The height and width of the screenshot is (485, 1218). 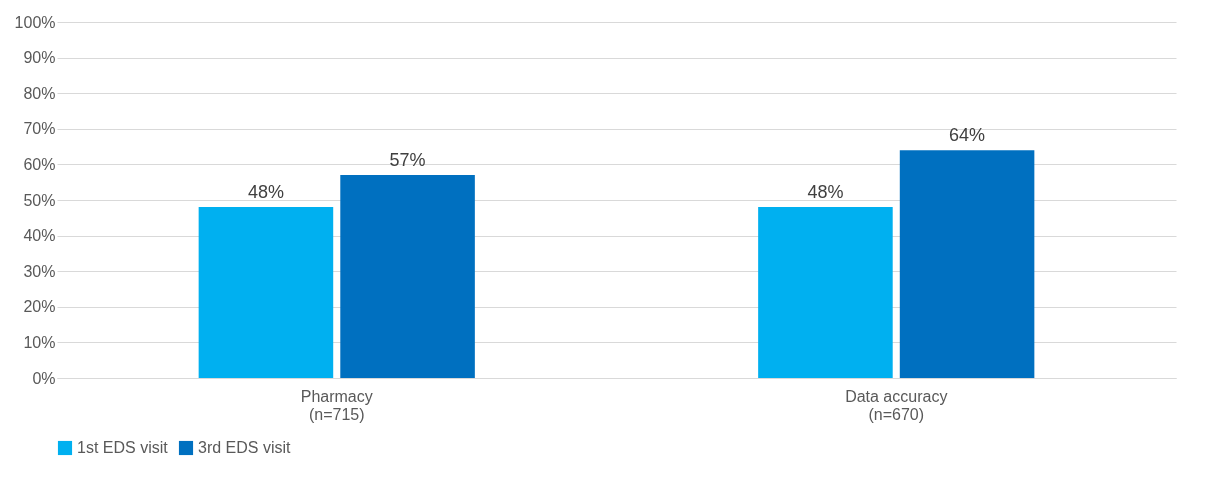 What do you see at coordinates (39, 93) in the screenshot?
I see `y-tick-label: 80%` at bounding box center [39, 93].